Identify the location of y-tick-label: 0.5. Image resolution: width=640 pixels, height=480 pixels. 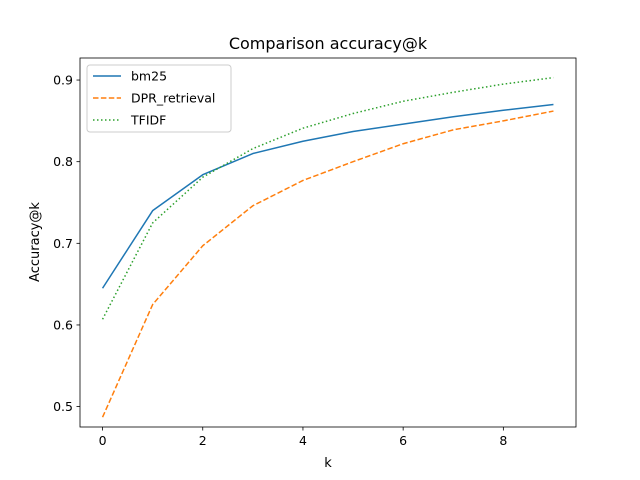
(63, 406).